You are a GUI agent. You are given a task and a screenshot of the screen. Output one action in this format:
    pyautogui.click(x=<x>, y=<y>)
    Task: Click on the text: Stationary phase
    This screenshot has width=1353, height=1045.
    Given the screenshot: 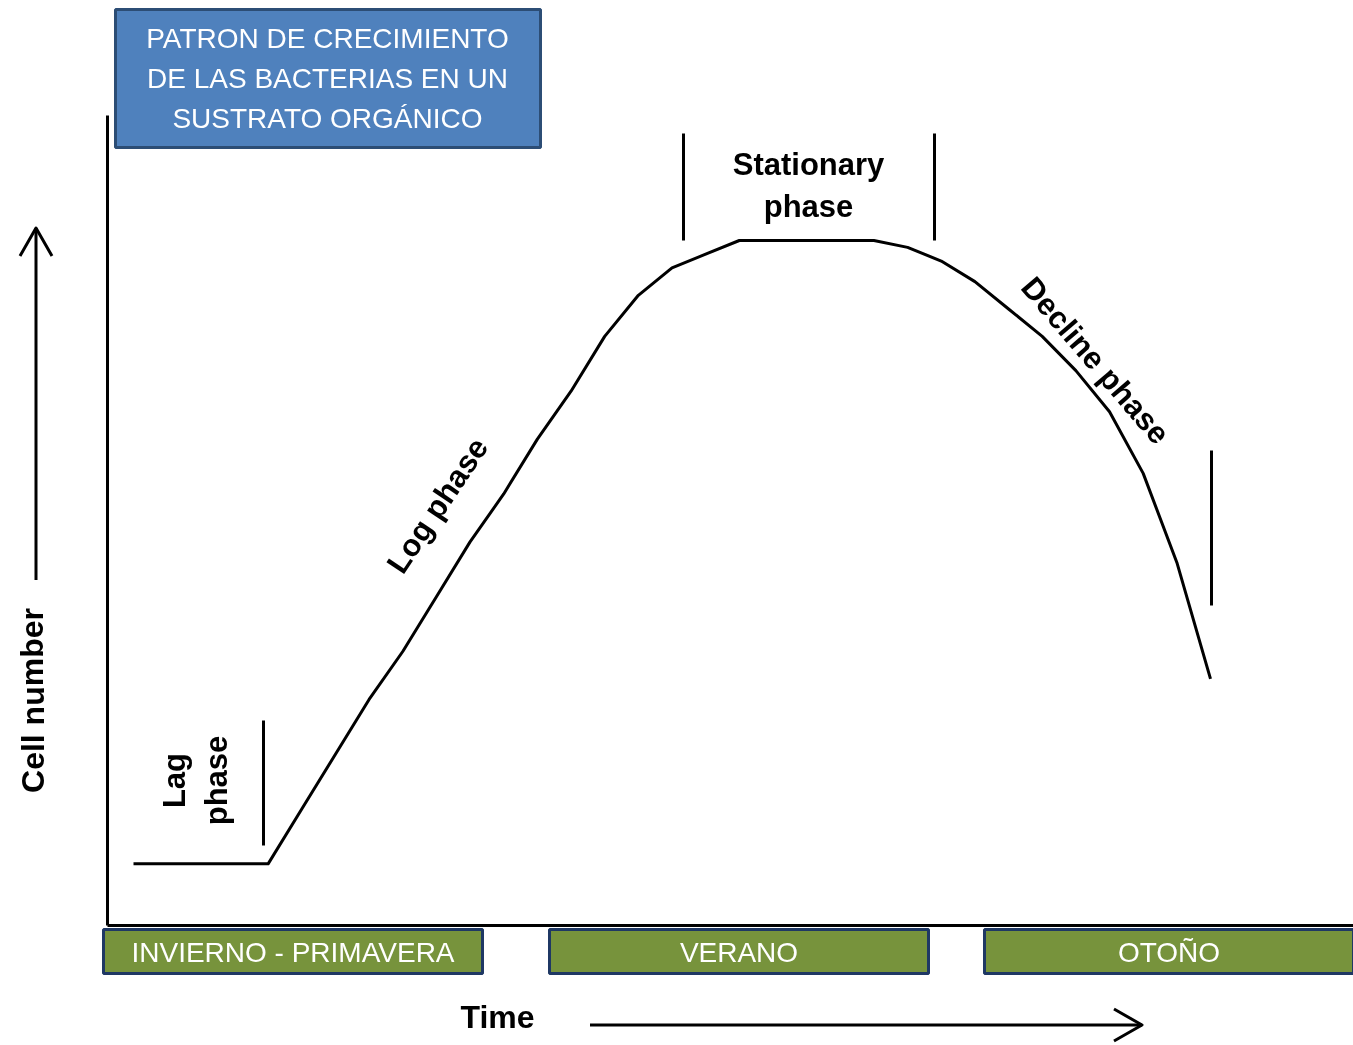 What is the action you would take?
    pyautogui.click(x=809, y=185)
    